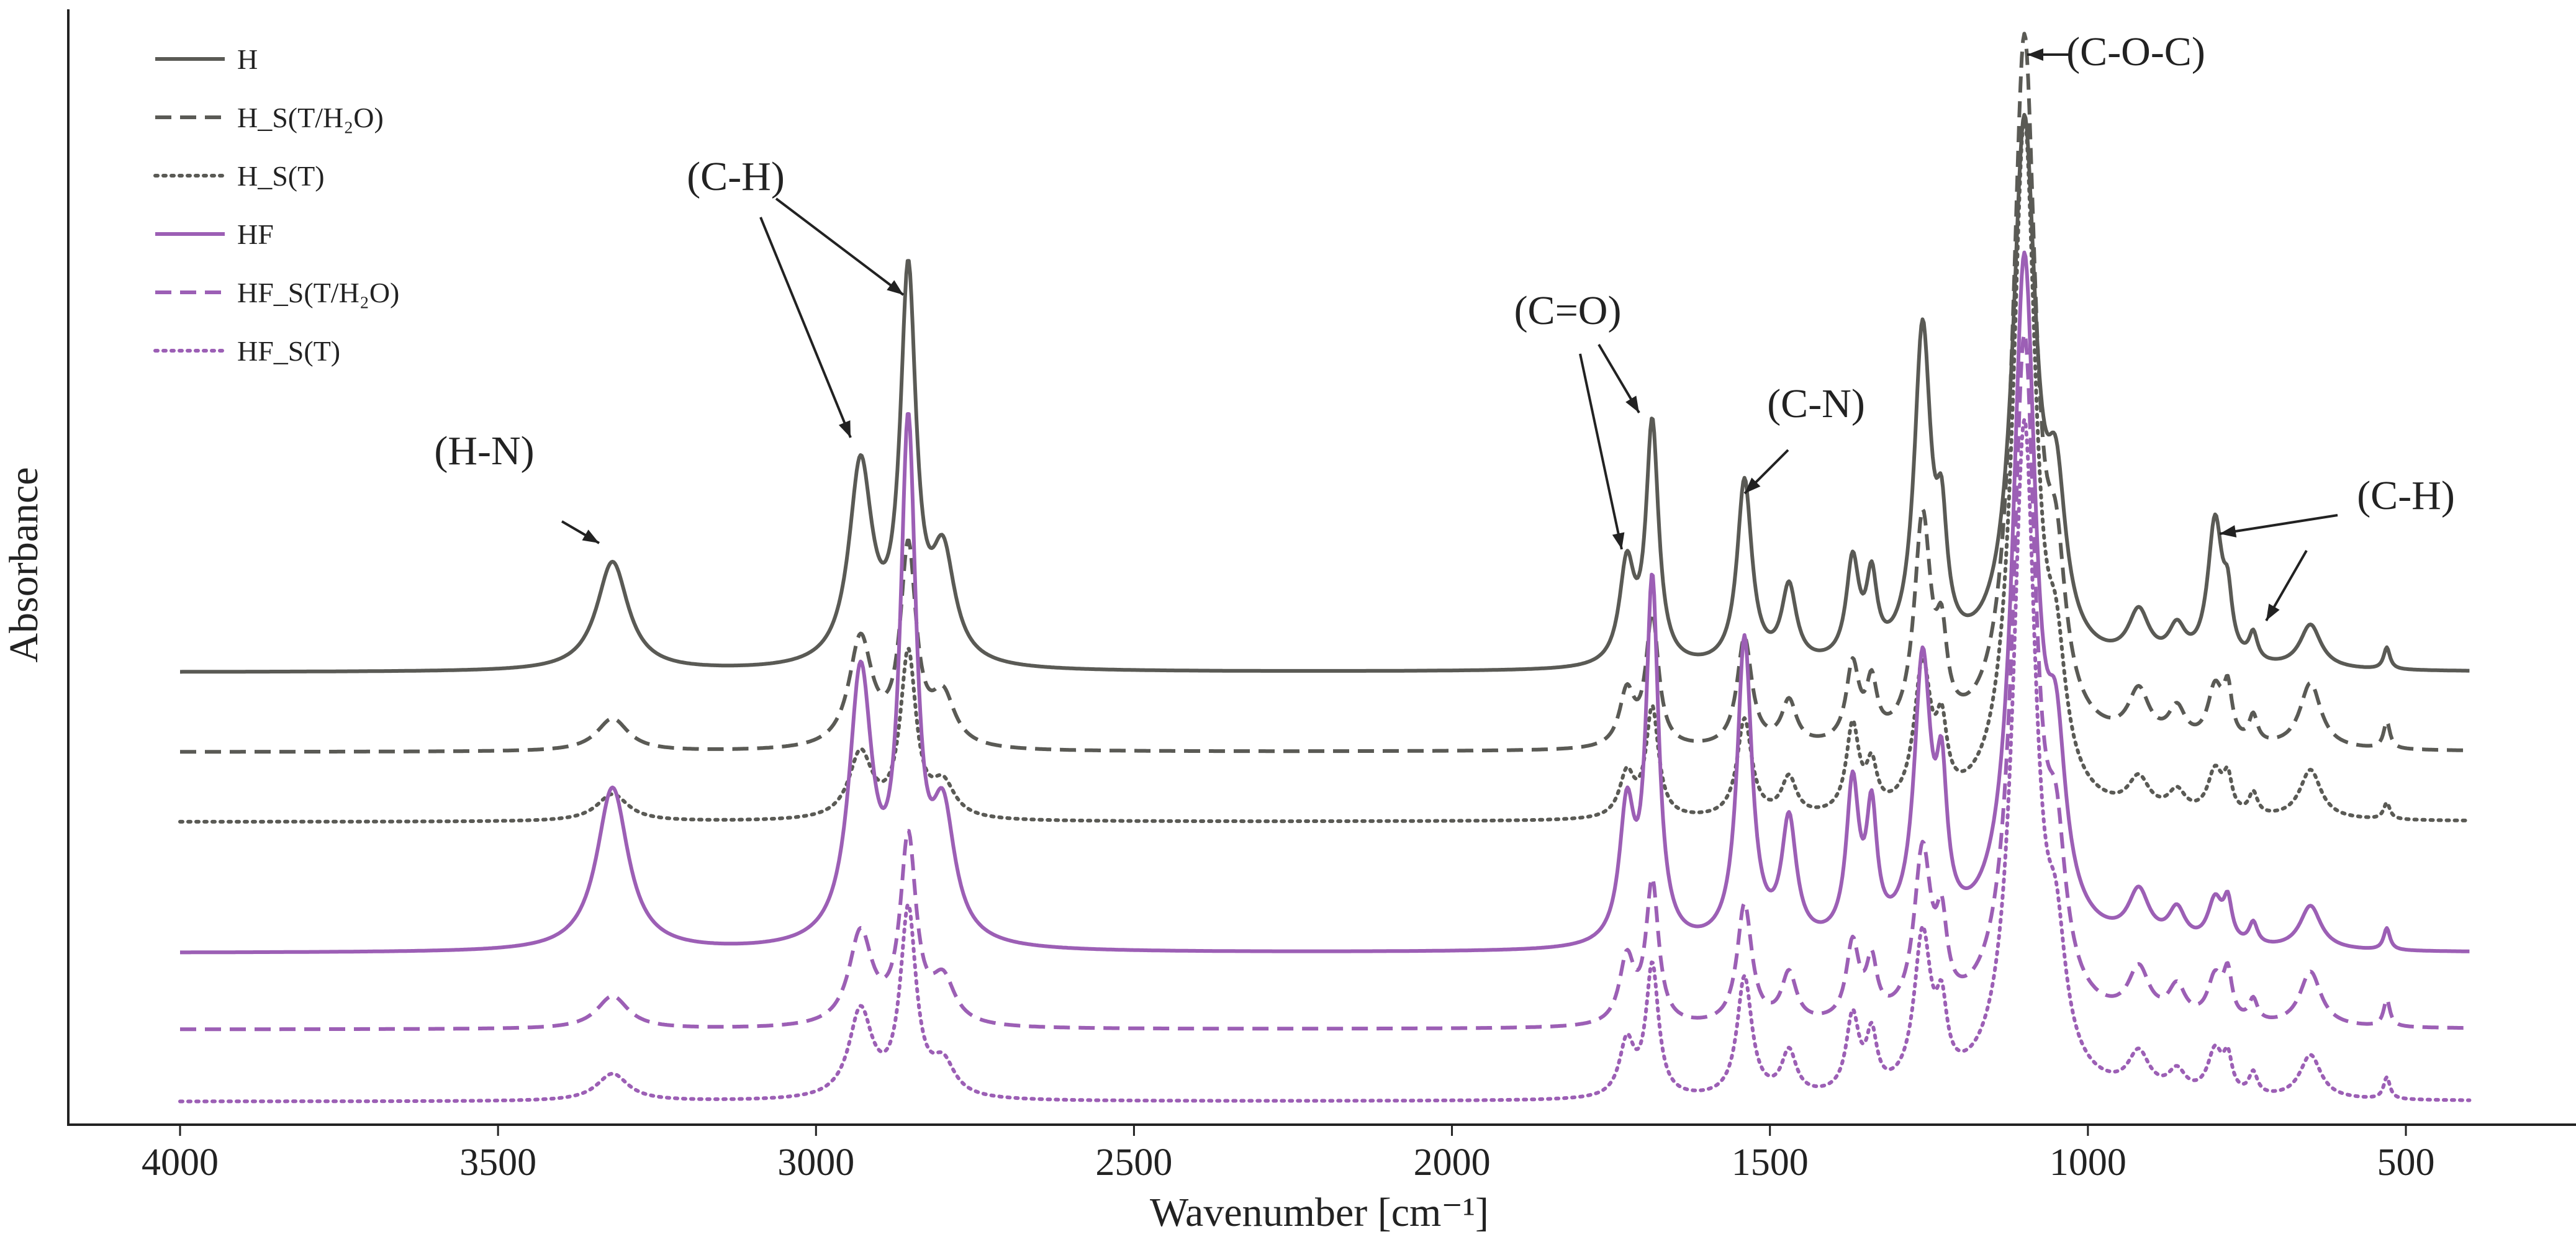 Image resolution: width=2576 pixels, height=1242 pixels. What do you see at coordinates (2406, 1162) in the screenshot?
I see `x-tick-label: 500` at bounding box center [2406, 1162].